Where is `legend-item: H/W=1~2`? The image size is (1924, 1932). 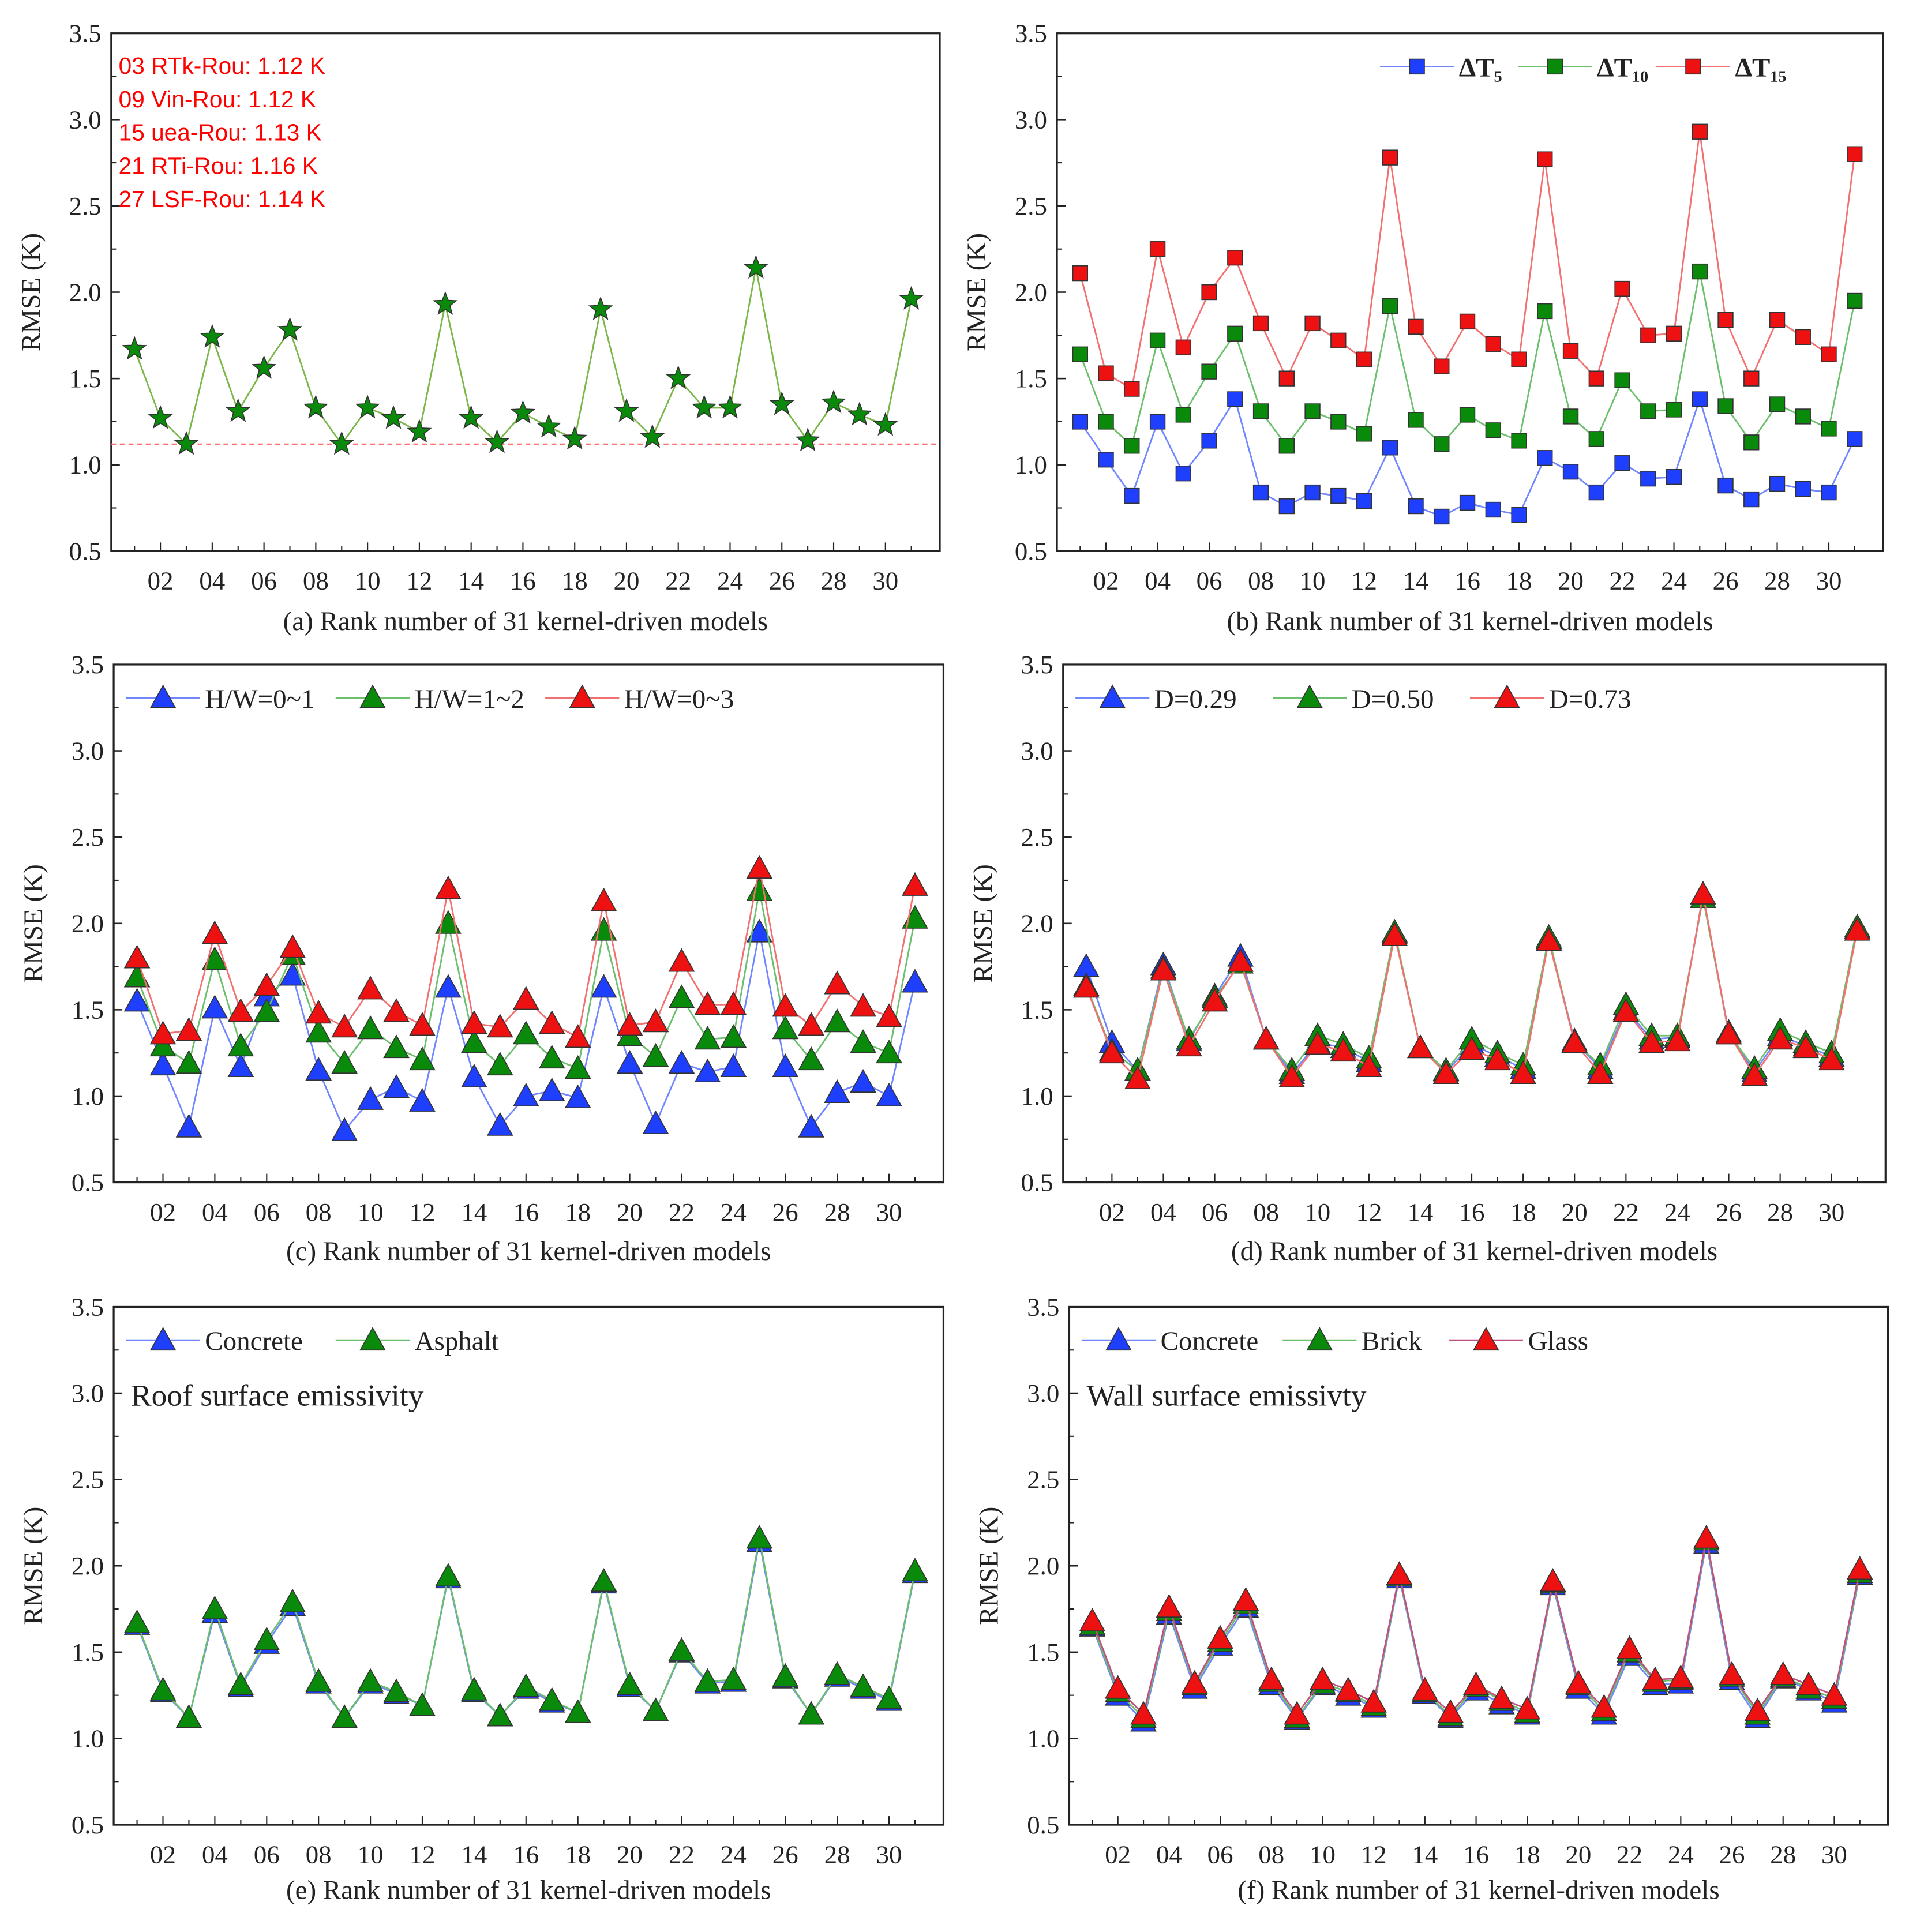
legend-item: H/W=1~2 is located at coordinates (429, 699).